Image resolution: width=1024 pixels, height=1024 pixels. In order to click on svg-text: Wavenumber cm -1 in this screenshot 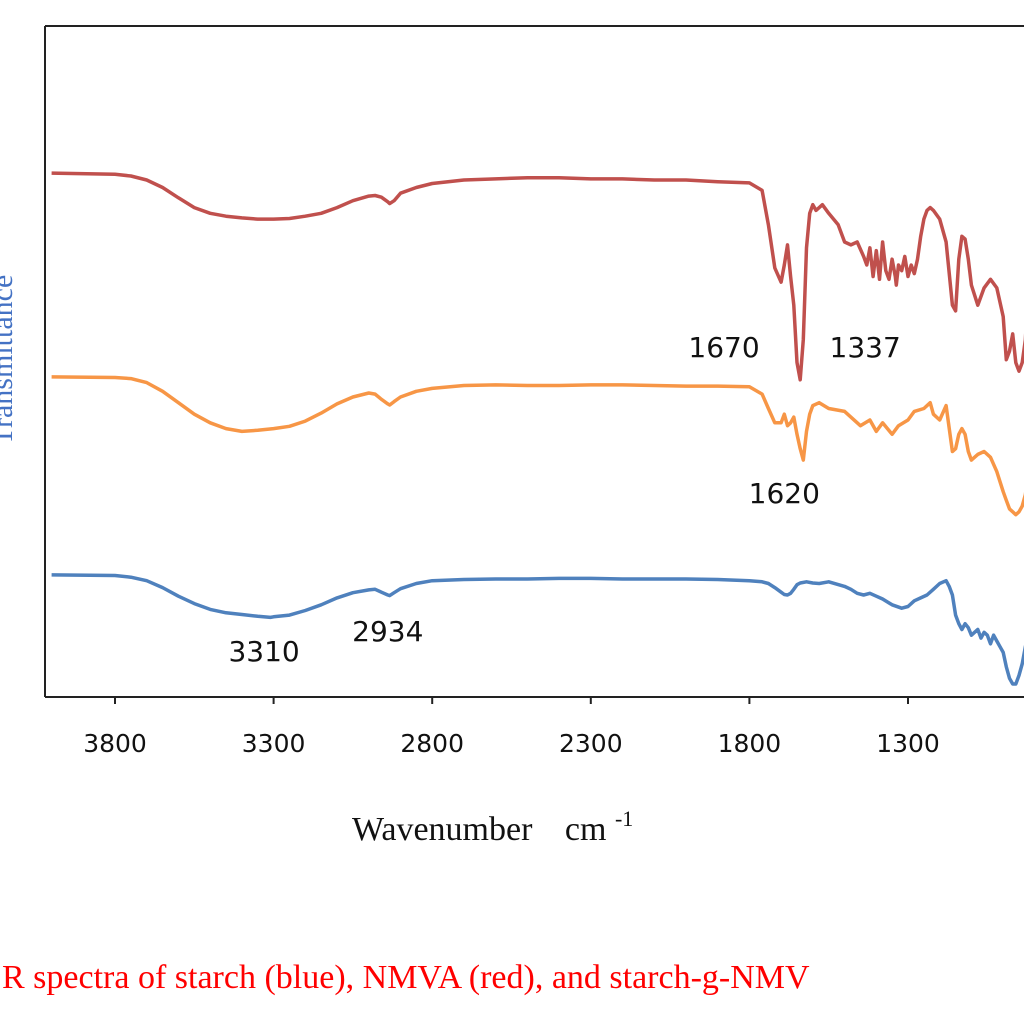, I will do `click(492, 827)`.